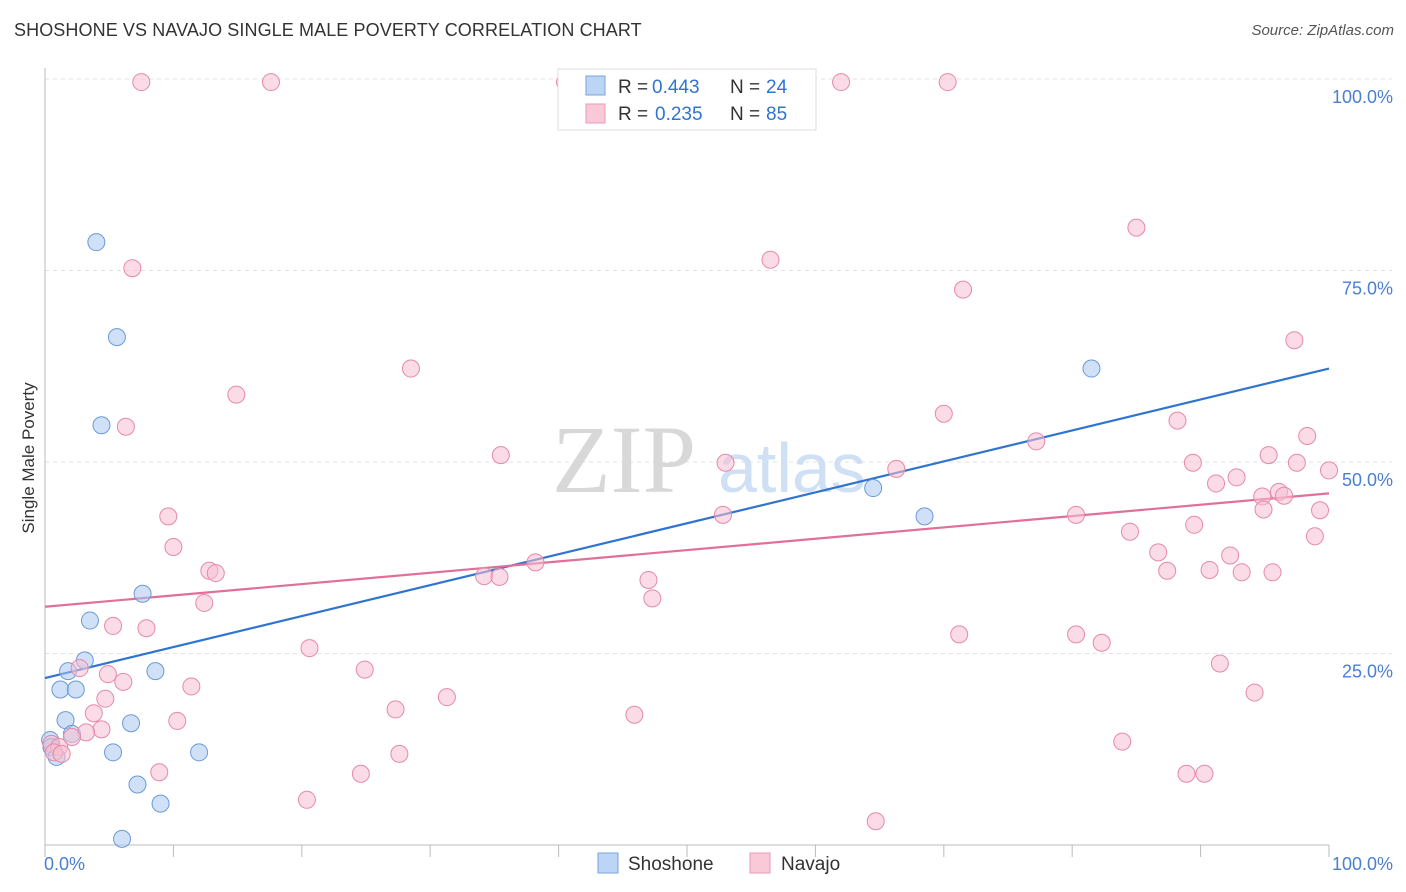  Describe the element at coordinates (760, 863) in the screenshot. I see `legend-swatch-navajo` at that location.